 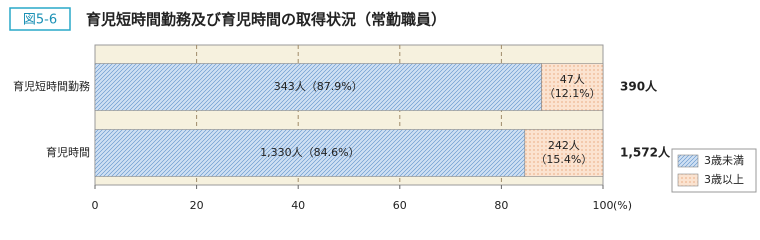 What do you see at coordinates (51, 86) in the screenshot?
I see `category-label: 育児短時間勤務` at bounding box center [51, 86].